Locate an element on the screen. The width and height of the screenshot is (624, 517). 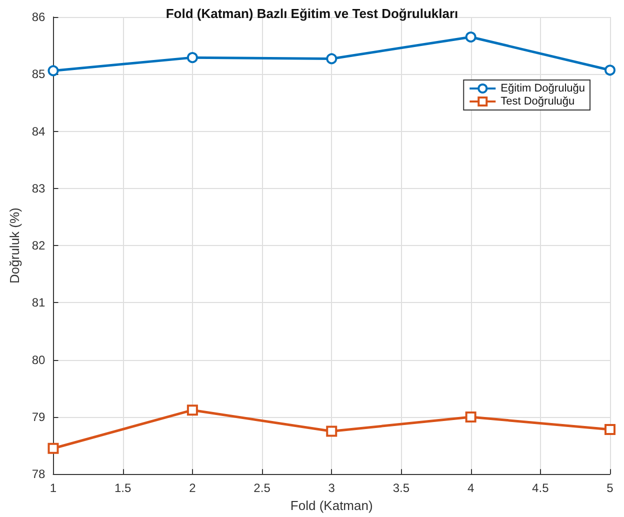
y-tick-label: 80 is located at coordinates (39, 359).